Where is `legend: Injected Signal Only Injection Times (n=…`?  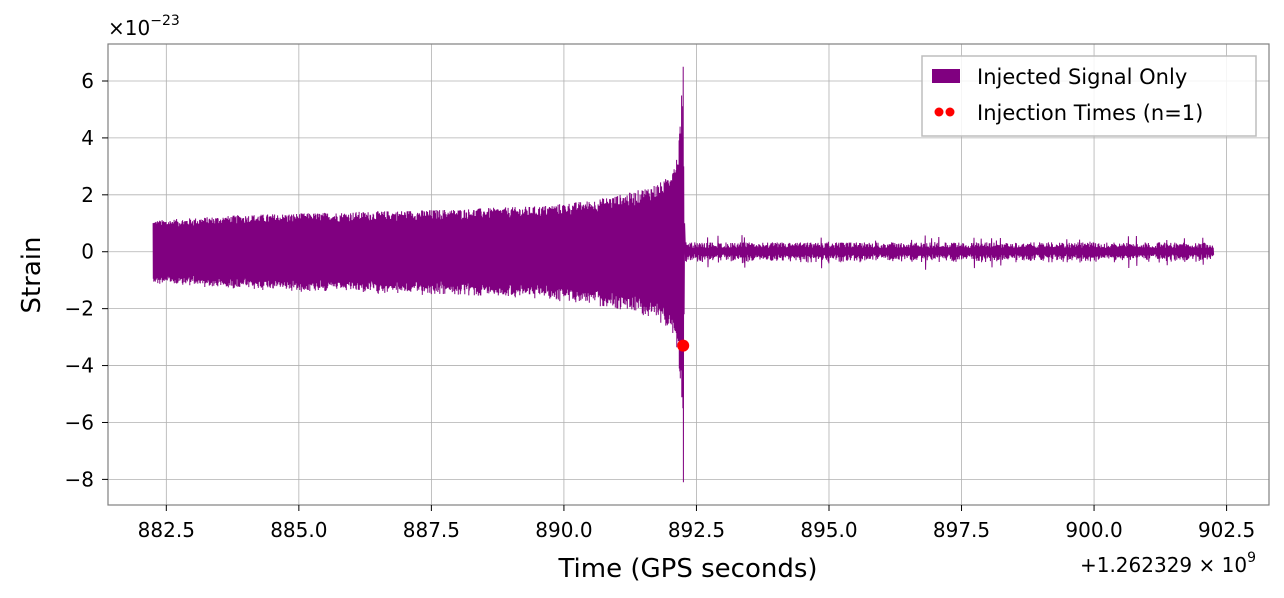
legend: Injected Signal Only Injection Times (n=… is located at coordinates (1089, 96).